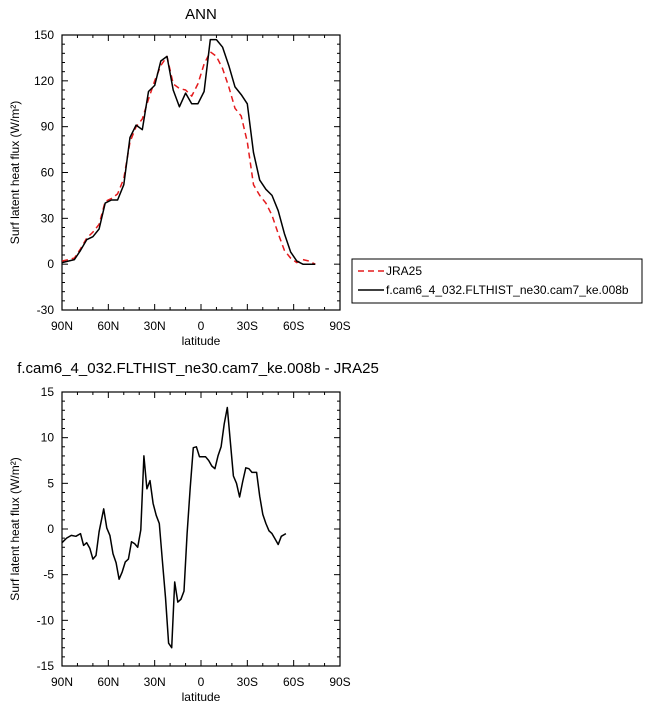  What do you see at coordinates (48, 173) in the screenshot?
I see `y-tick-label: 60` at bounding box center [48, 173].